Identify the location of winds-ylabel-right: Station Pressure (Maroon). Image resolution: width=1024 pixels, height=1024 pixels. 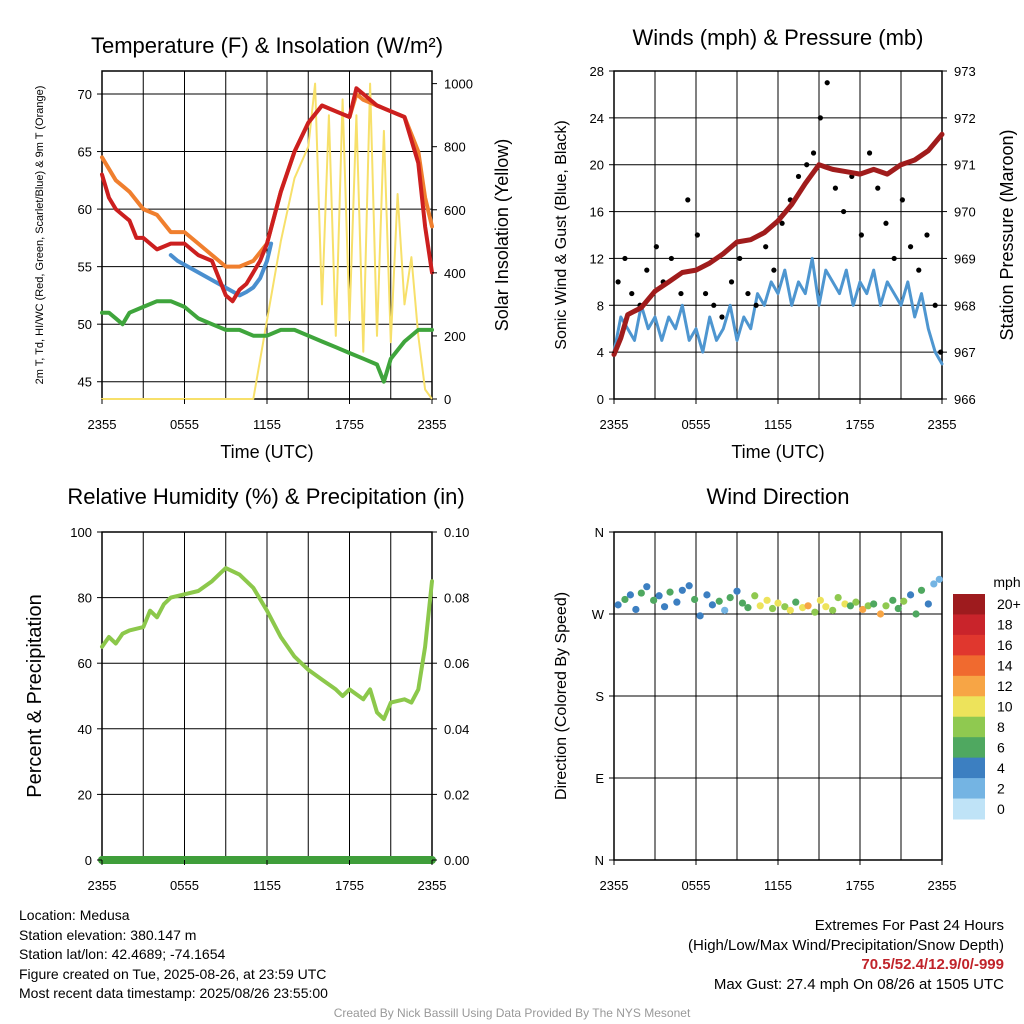
(1007, 234).